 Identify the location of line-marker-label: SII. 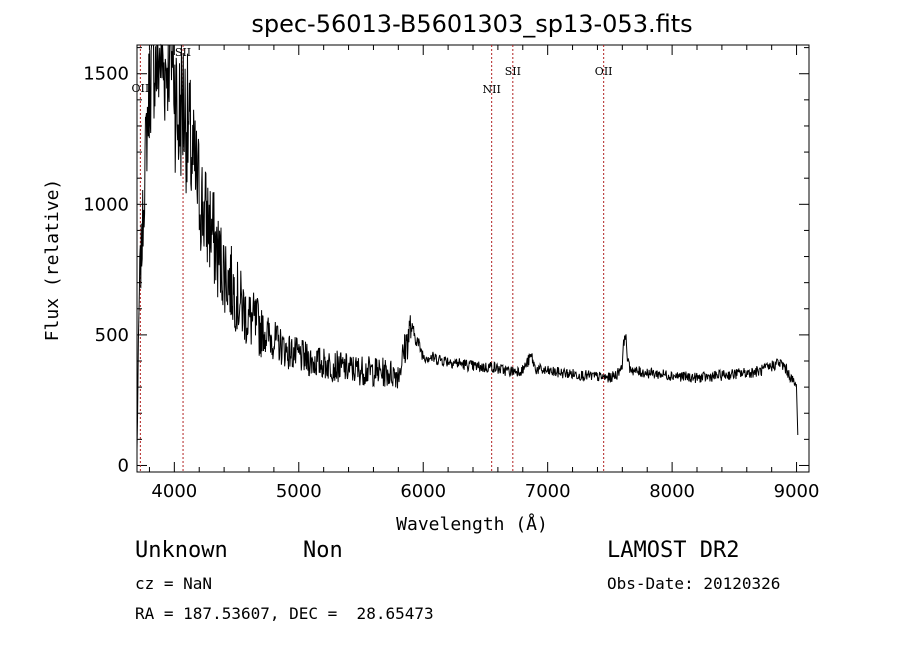
(513, 71).